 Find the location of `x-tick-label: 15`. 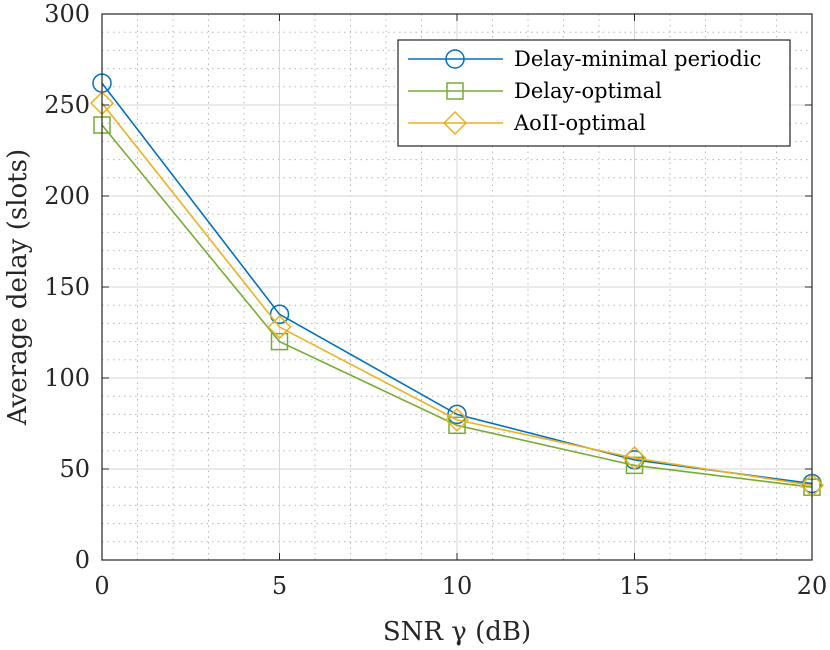

x-tick-label: 15 is located at coordinates (634, 586).